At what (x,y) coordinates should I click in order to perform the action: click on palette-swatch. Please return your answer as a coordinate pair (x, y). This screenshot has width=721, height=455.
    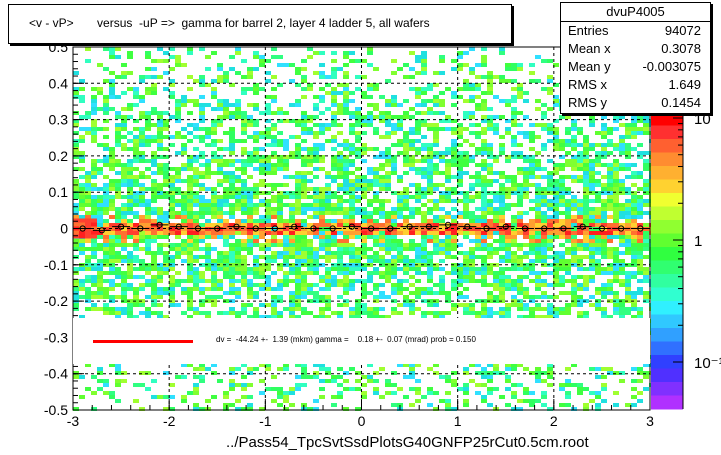
    Looking at the image, I should click on (667, 375).